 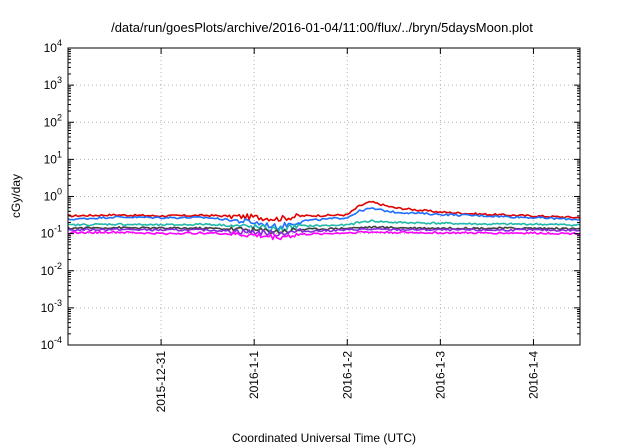 I want to click on y-axis-label: cGy/day, so click(x=16, y=196).